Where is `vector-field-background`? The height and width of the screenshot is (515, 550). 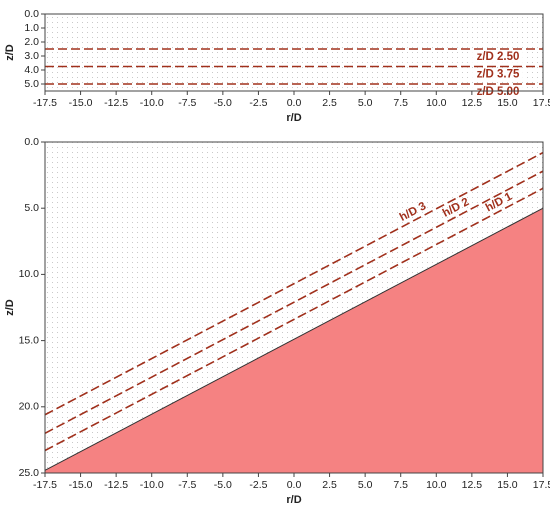
vector-field-background is located at coordinates (294, 52).